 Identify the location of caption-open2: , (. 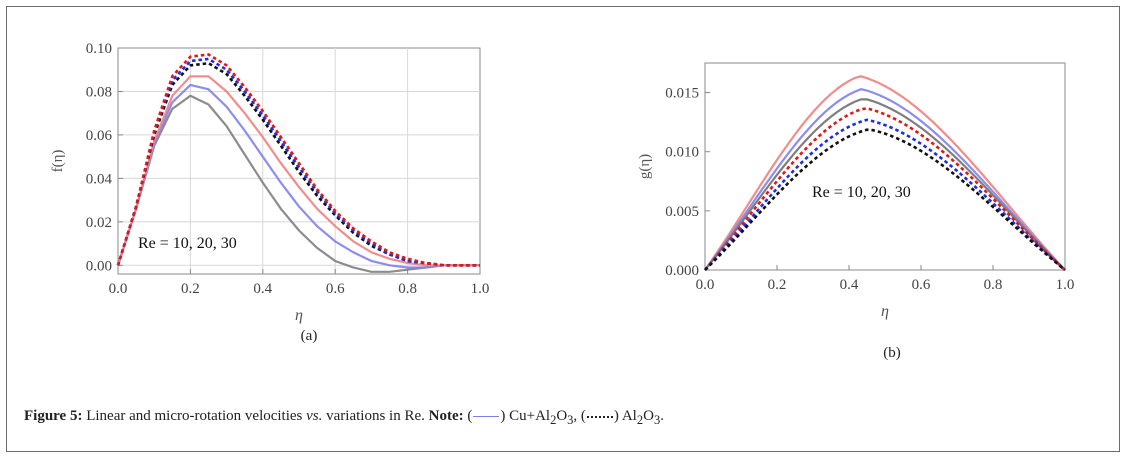
(579, 416).